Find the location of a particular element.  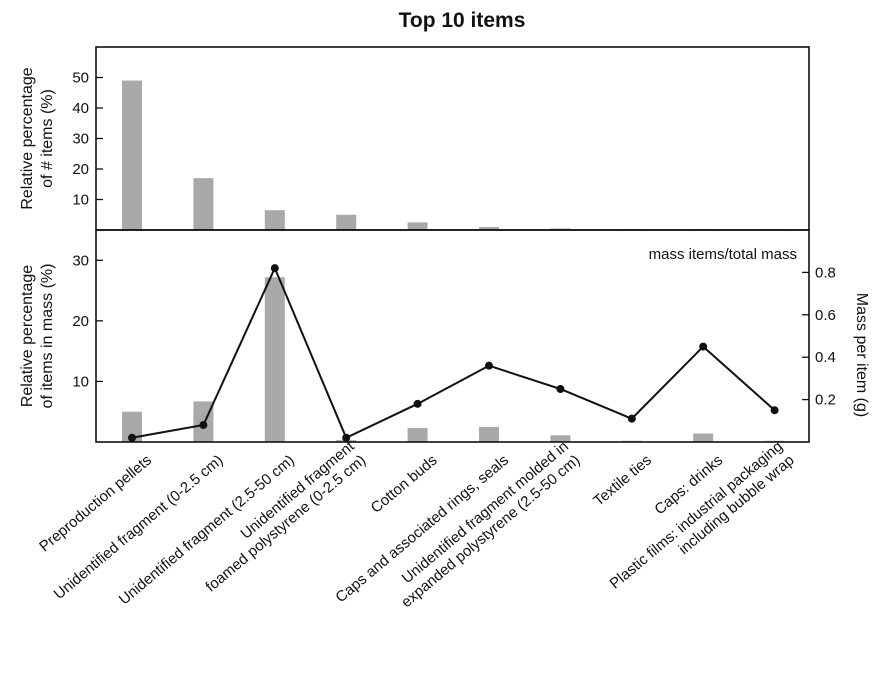

category-label-7-line-0: Textile ties is located at coordinates (622, 481).